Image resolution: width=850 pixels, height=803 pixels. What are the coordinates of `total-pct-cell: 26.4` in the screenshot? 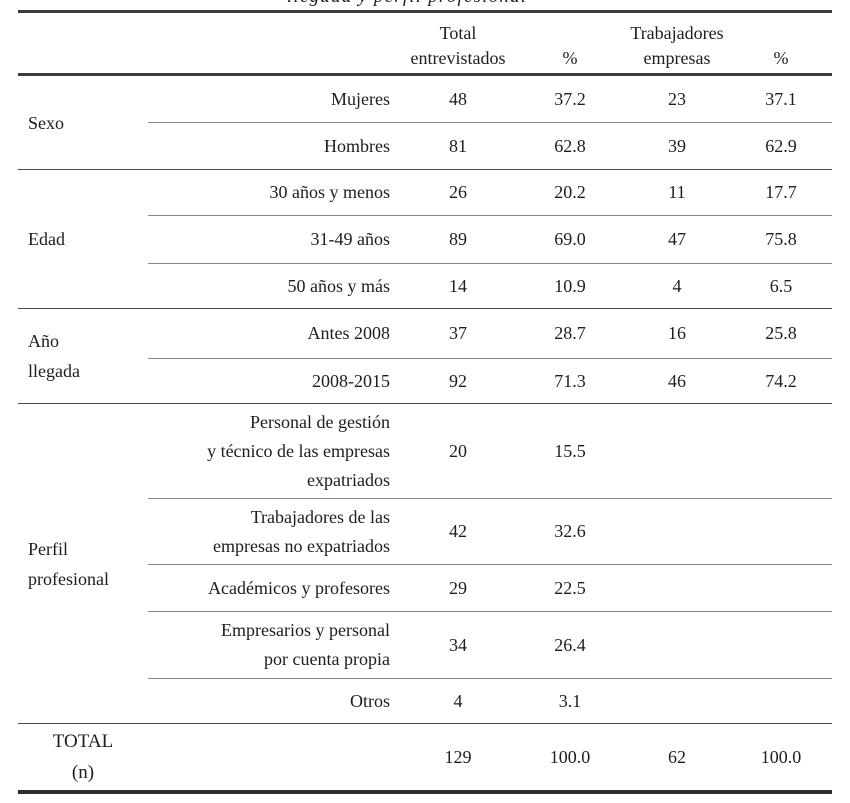 It's located at (570, 644).